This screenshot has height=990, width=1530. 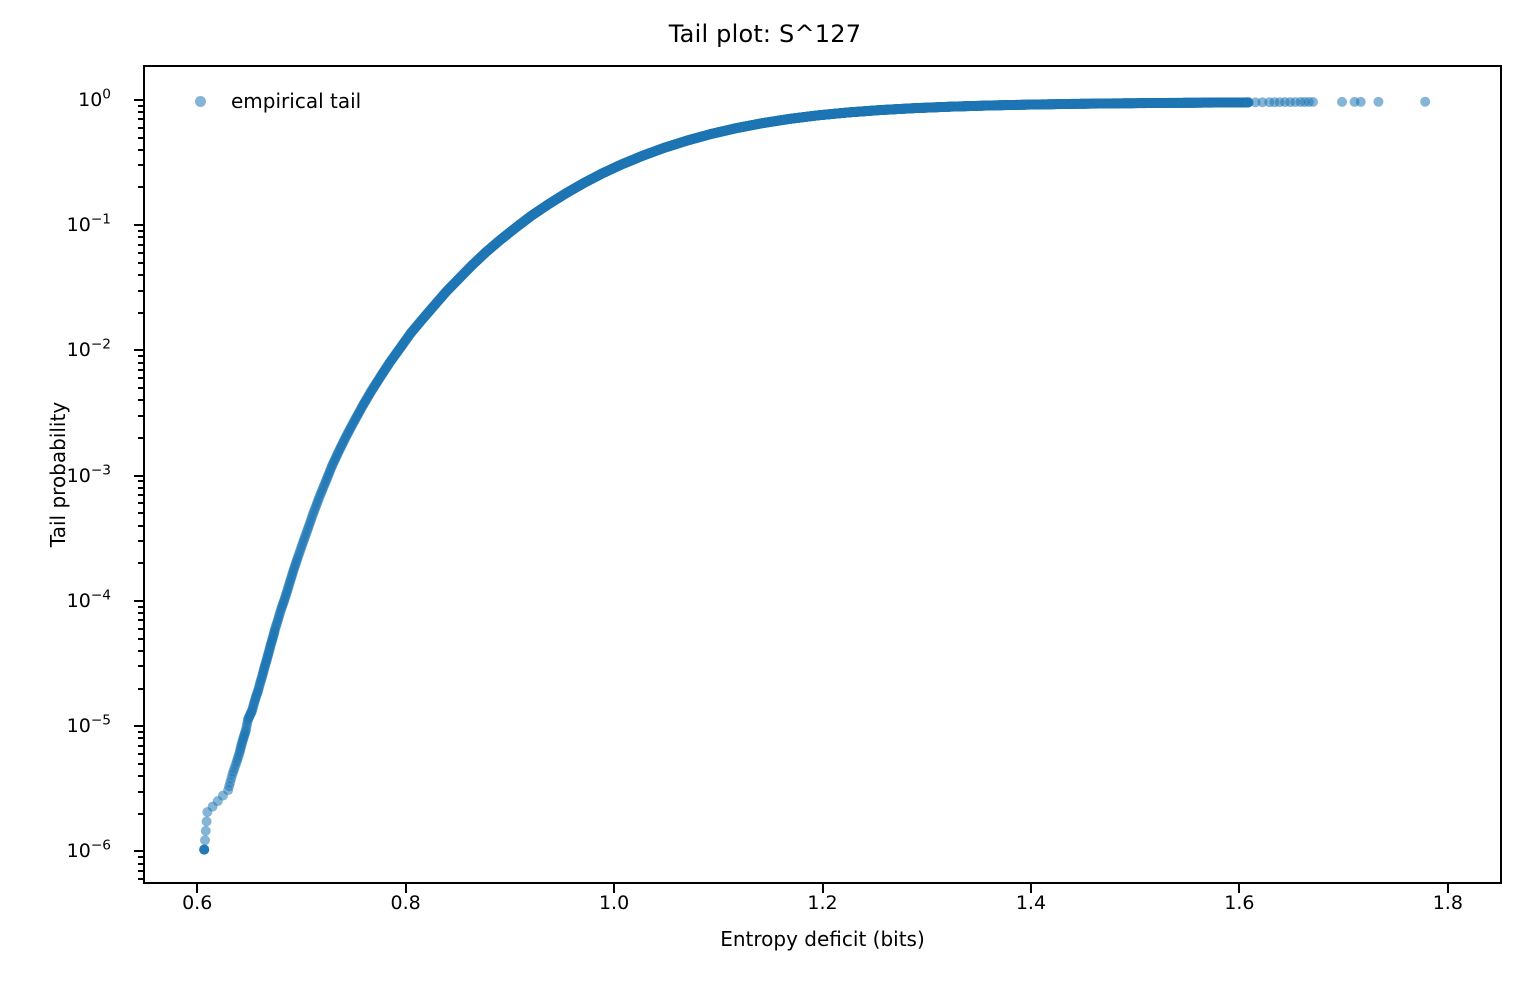 I want to click on legend: empirical tail, so click(x=265, y=101).